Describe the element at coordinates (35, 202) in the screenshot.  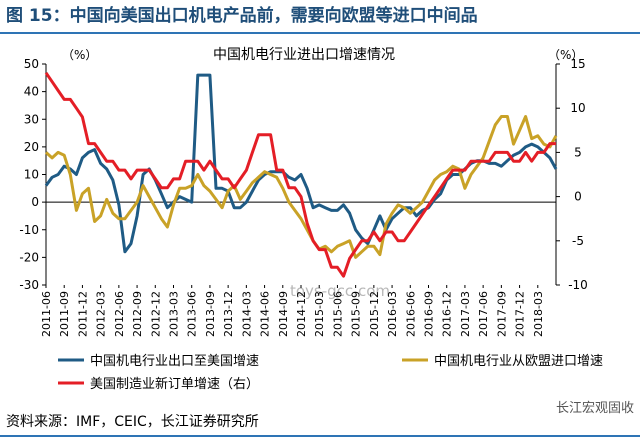
I see `left-tick-label: 0` at that location.